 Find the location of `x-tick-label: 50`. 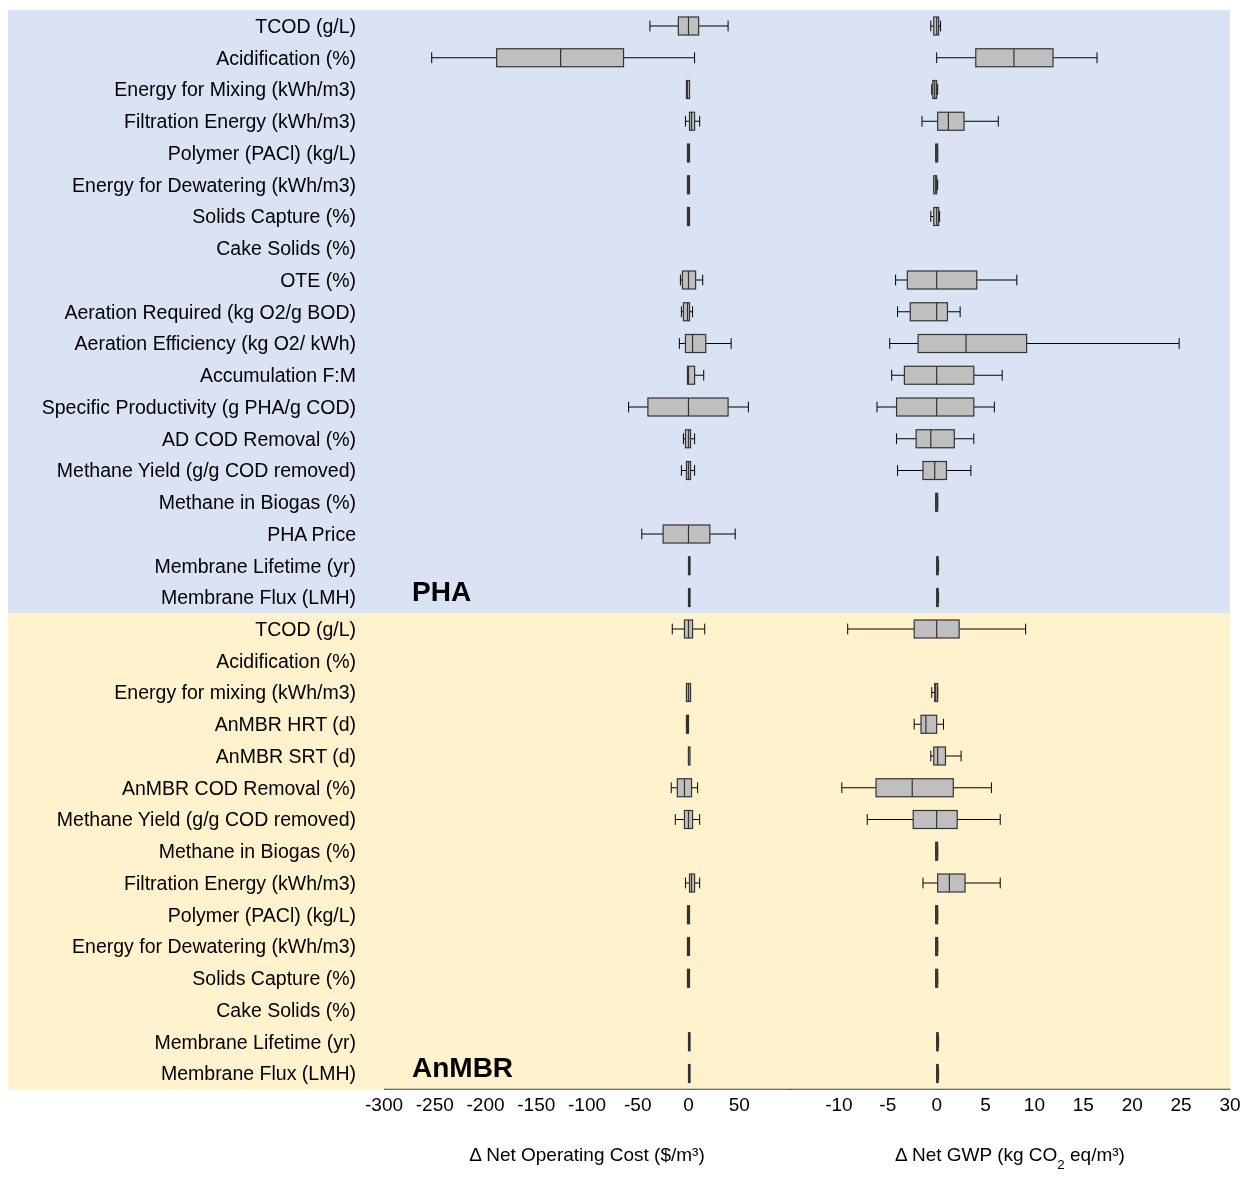

x-tick-label: 50 is located at coordinates (739, 1104).